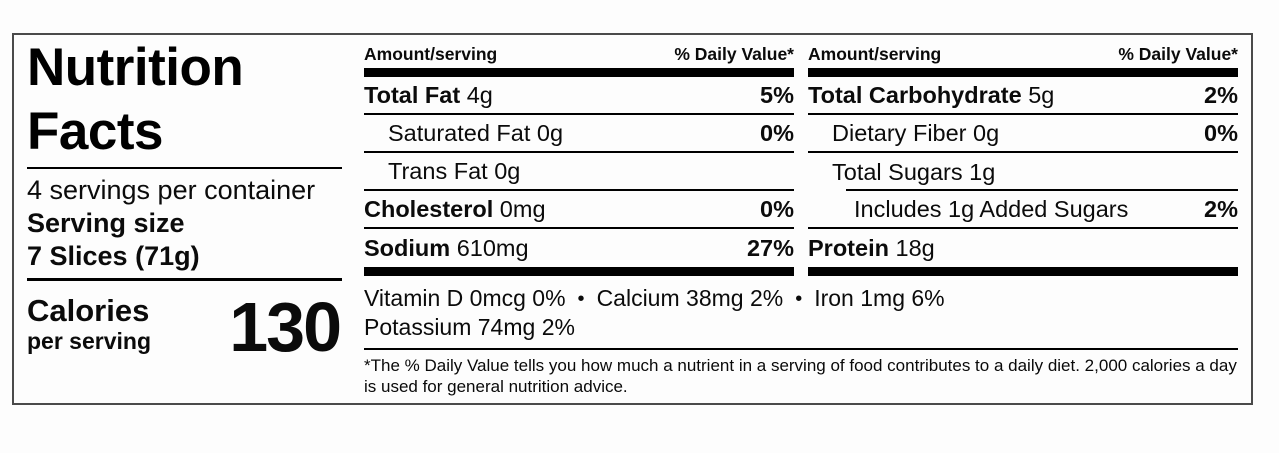 The image size is (1279, 453). Describe the element at coordinates (412, 94) in the screenshot. I see `nutrient-name-text: Total Fat` at that location.